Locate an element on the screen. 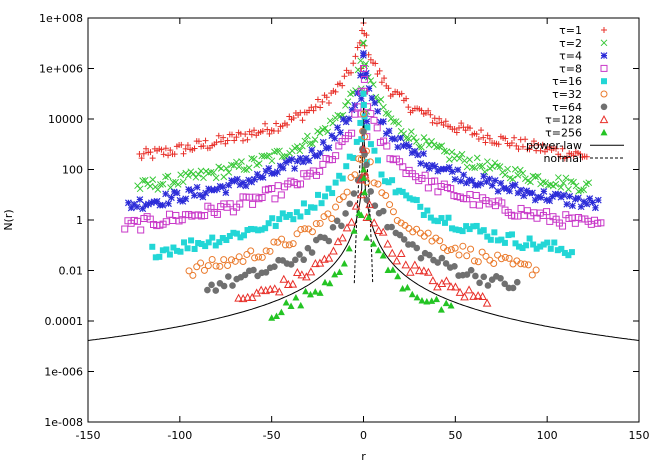 Image resolution: width=664 pixels, height=466 pixels. x-tick-label: -150 is located at coordinates (88, 435).